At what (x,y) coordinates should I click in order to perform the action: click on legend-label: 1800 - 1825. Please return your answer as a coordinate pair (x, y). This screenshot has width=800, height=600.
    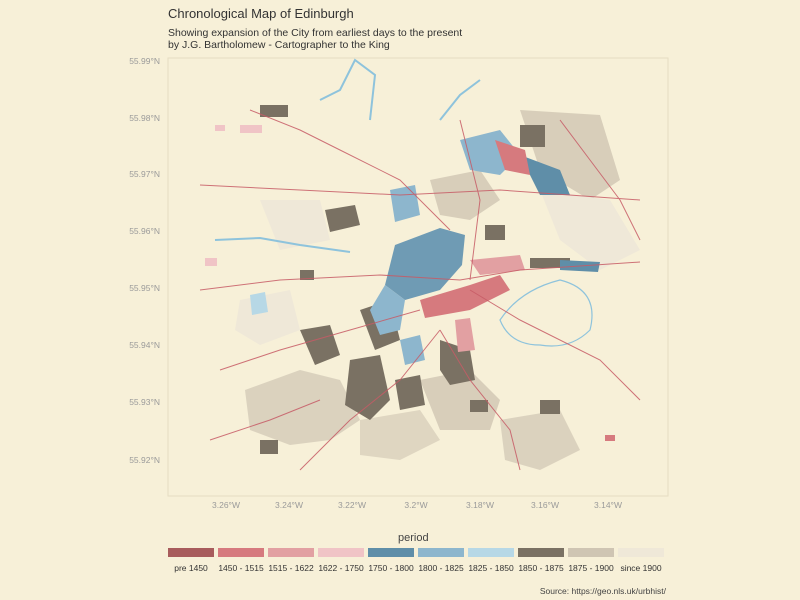
    Looking at the image, I should click on (441, 568).